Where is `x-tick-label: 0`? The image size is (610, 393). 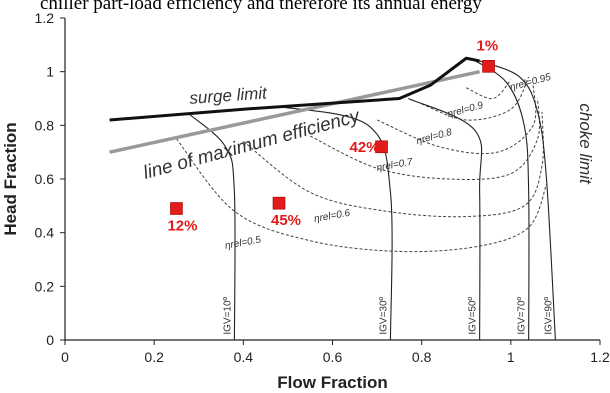
x-tick-label: 0 is located at coordinates (65, 357).